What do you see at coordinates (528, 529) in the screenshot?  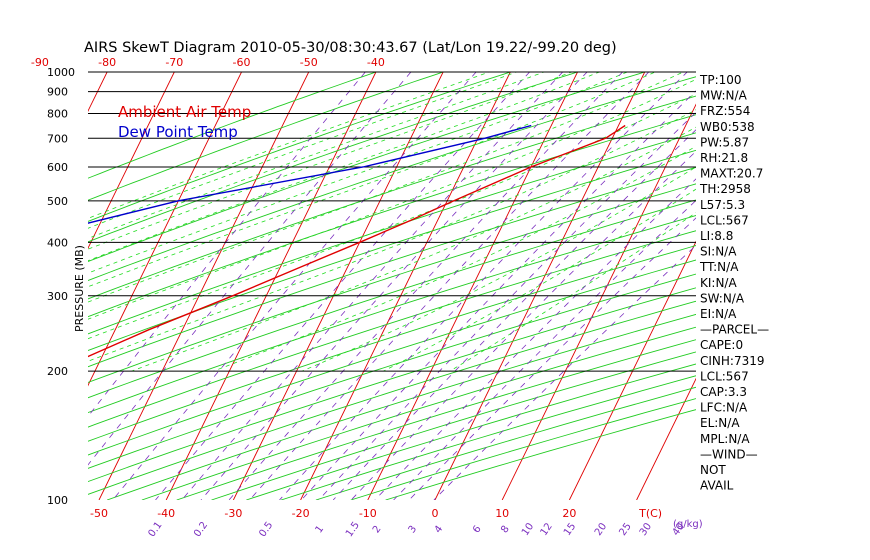 I see `mixing-ratio-tick-label: 10` at bounding box center [528, 529].